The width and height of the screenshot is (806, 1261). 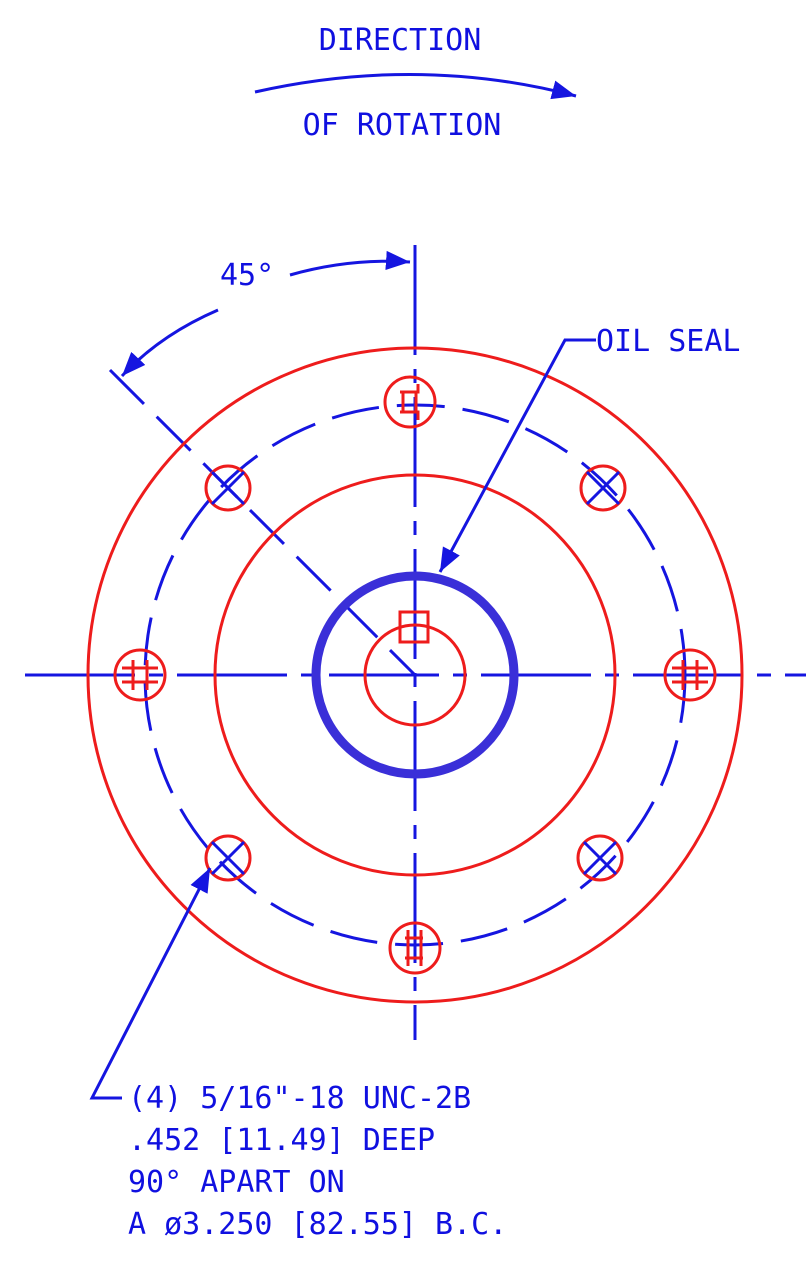 What do you see at coordinates (400, 40) in the screenshot?
I see `label: DIRECTION` at bounding box center [400, 40].